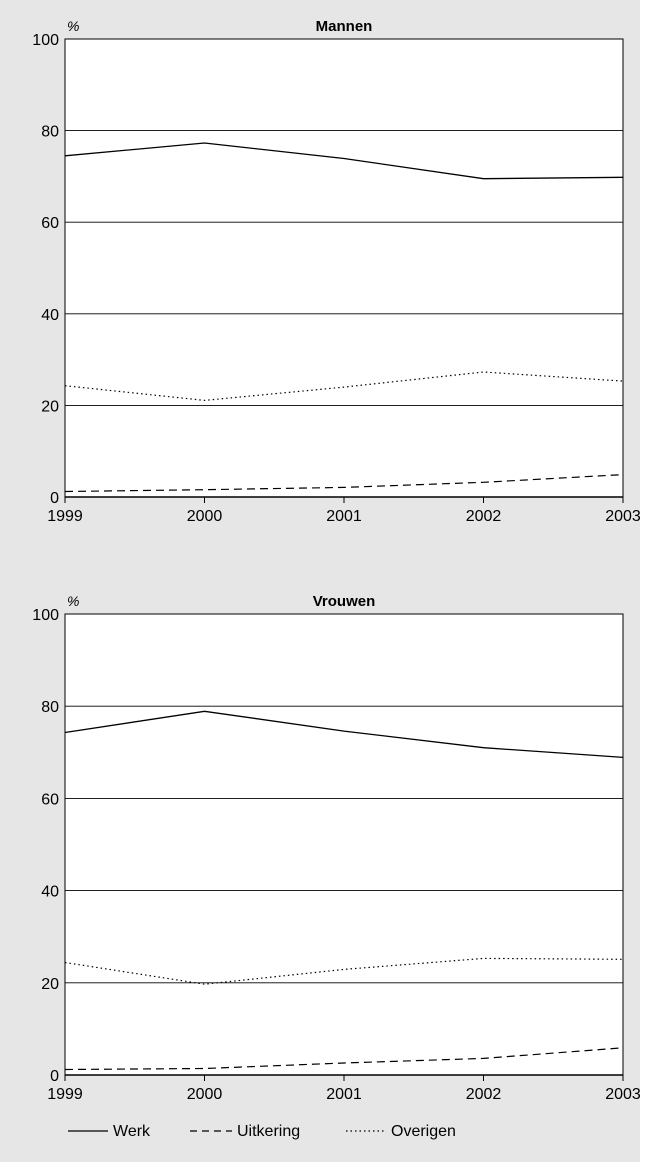 The image size is (648, 1167). I want to click on legend-label-uitkering: Uitkering, so click(268, 1131).